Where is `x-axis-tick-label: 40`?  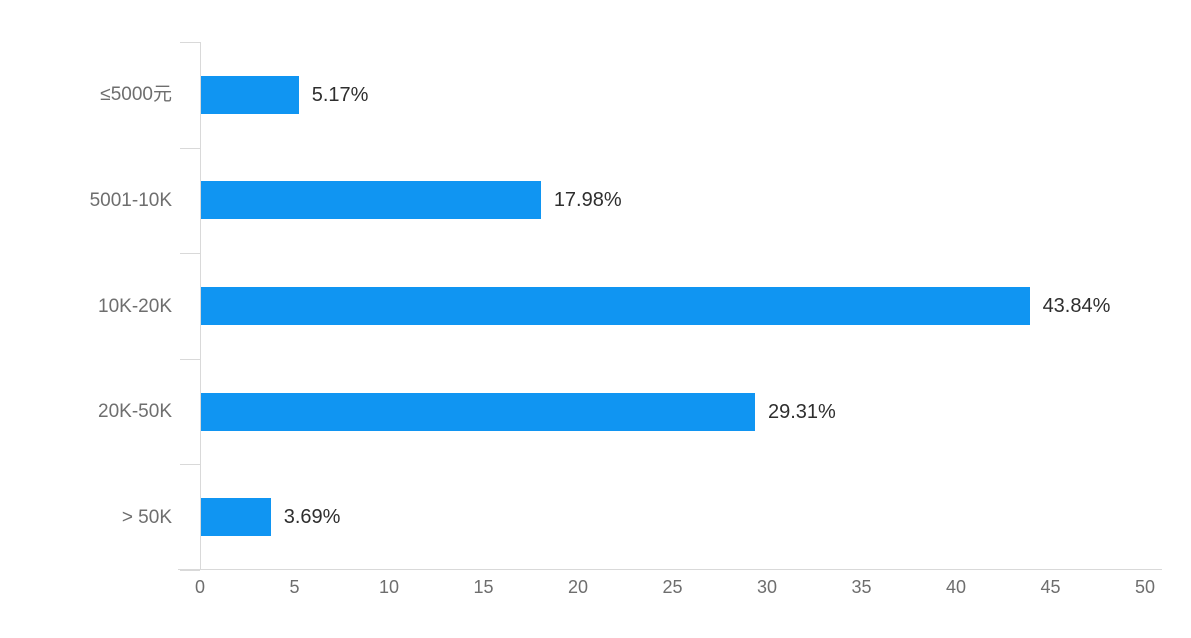
x-axis-tick-label: 40 is located at coordinates (956, 587).